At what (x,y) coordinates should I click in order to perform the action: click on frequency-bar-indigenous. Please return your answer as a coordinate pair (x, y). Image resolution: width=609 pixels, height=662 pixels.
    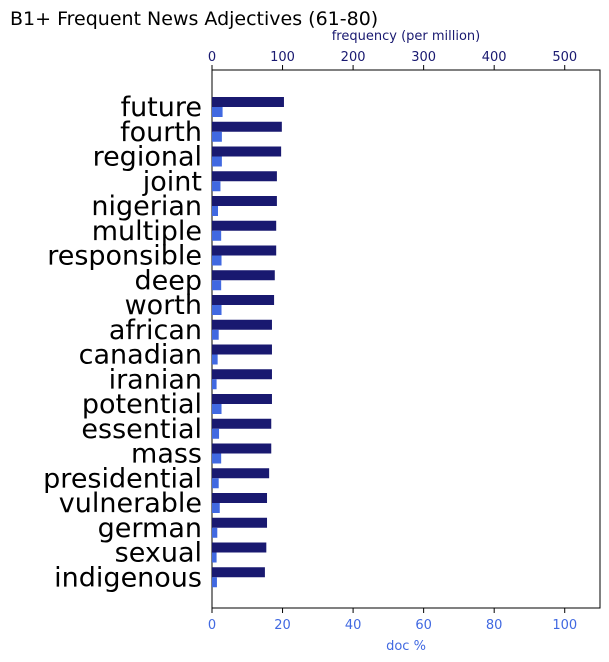
    Looking at the image, I should click on (238, 572).